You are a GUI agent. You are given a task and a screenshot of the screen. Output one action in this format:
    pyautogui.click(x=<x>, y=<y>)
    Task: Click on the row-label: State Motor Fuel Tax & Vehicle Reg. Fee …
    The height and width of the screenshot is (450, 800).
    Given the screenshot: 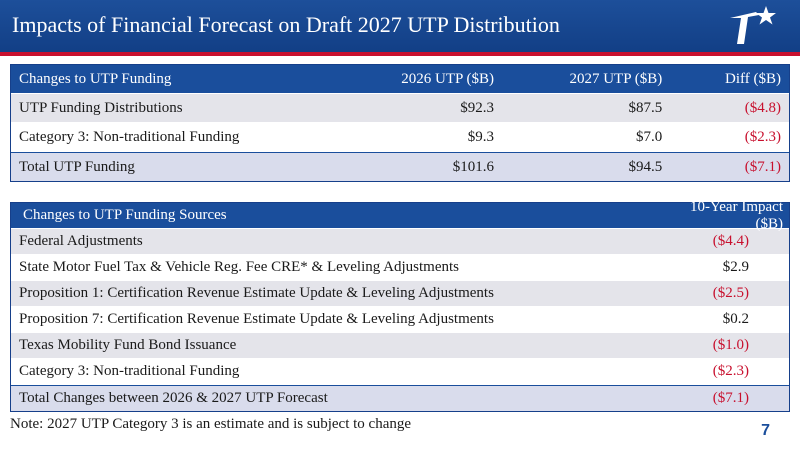 What is the action you would take?
    pyautogui.click(x=239, y=267)
    